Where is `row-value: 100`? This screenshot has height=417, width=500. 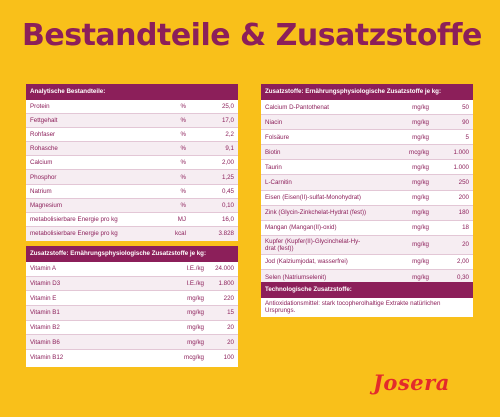 row-value: 100 is located at coordinates (228, 357).